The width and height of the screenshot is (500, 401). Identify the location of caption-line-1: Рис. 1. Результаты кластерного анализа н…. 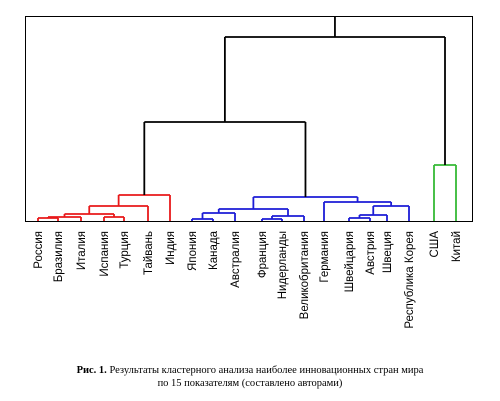
(250, 370).